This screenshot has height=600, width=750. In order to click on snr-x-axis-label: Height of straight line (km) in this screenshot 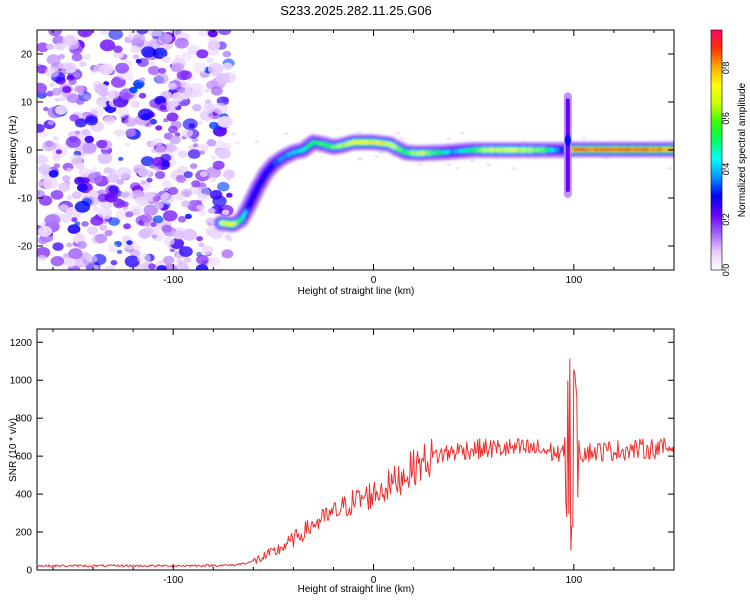, I will do `click(356, 589)`.